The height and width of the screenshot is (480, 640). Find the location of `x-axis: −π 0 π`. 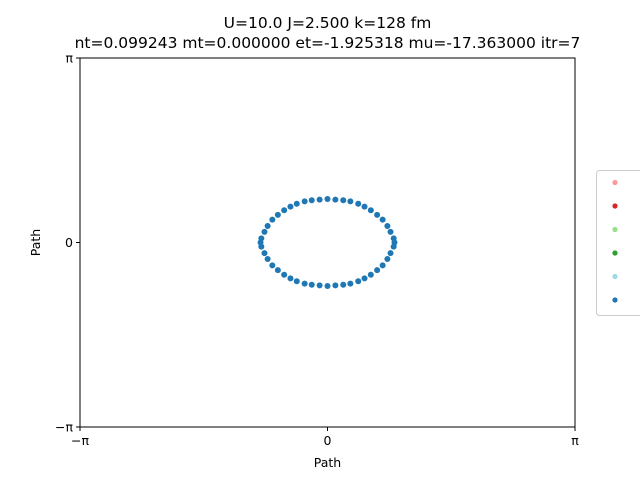

x-axis: −π 0 π is located at coordinates (325, 437).